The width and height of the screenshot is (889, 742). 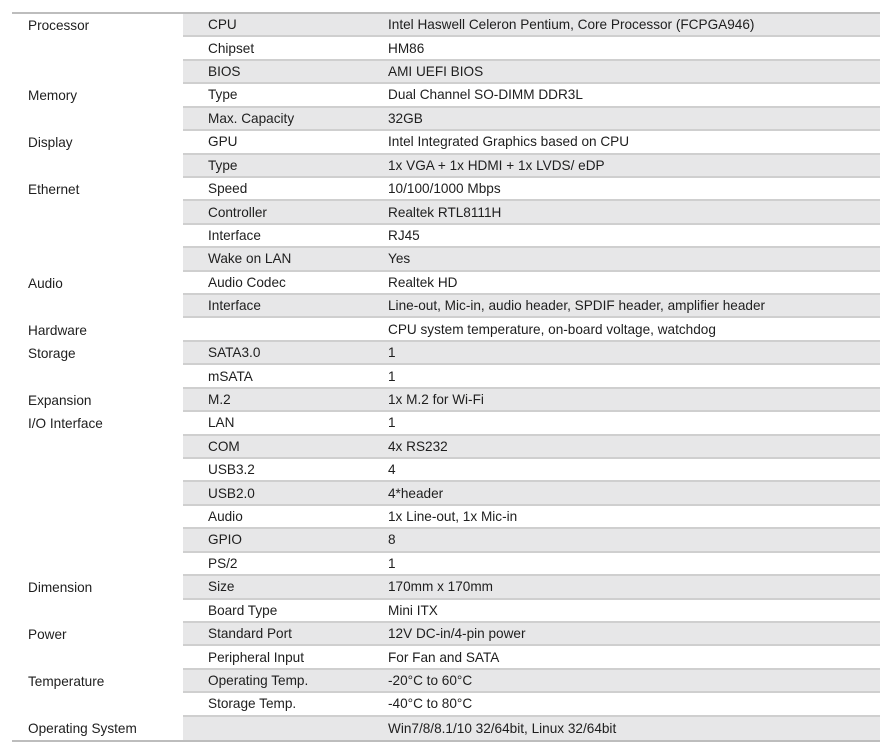 What do you see at coordinates (446, 588) in the screenshot?
I see `spec-row: Dimension Size 170mm x 170mm` at bounding box center [446, 588].